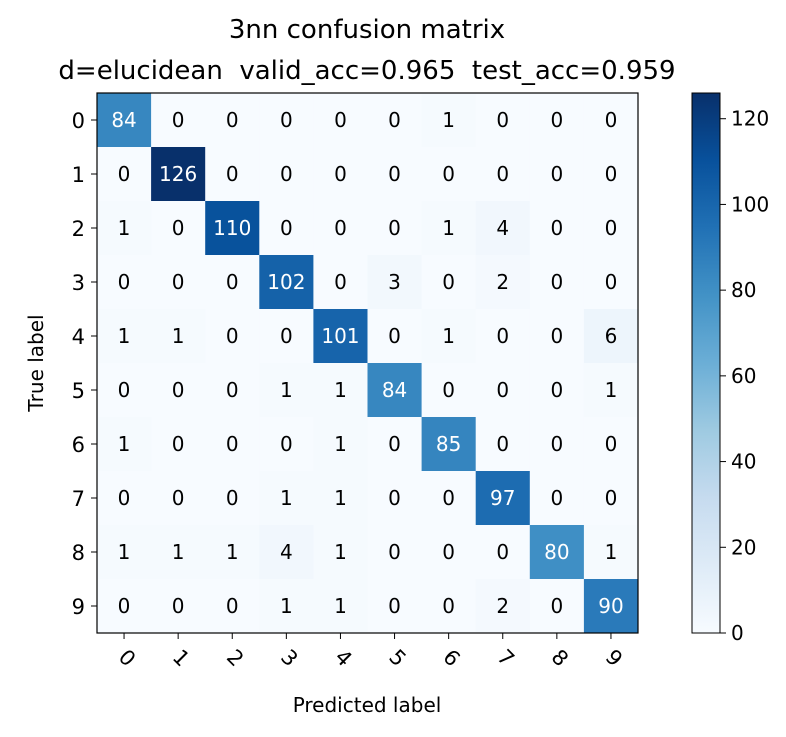 The width and height of the screenshot is (786, 737). Describe the element at coordinates (235, 658) in the screenshot. I see `x-tick-label: 2` at that location.